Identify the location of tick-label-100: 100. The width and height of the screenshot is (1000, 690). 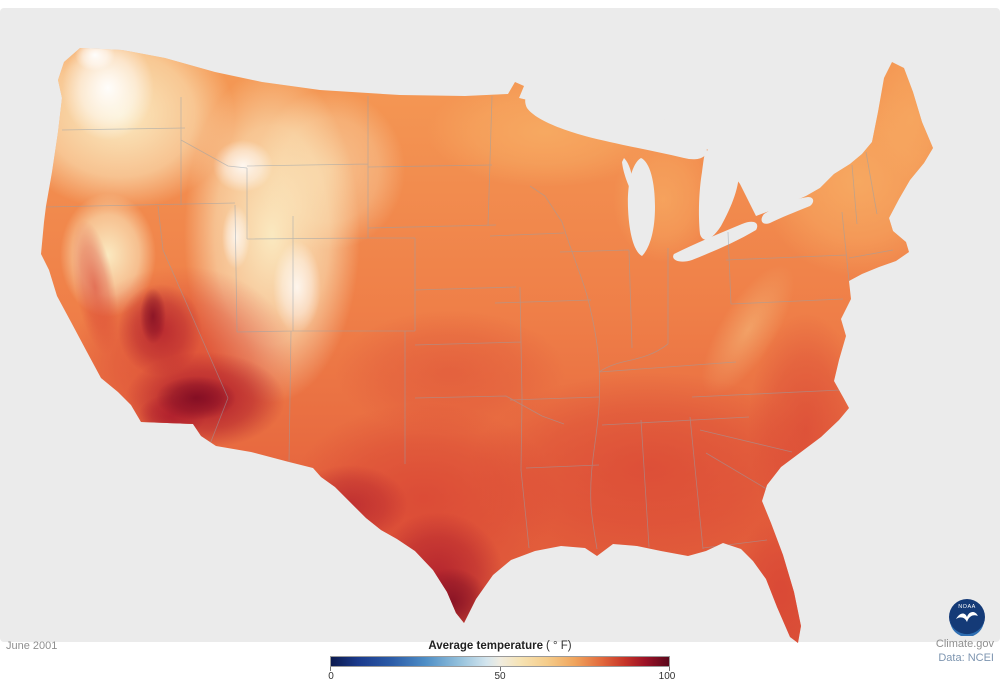
(667, 676).